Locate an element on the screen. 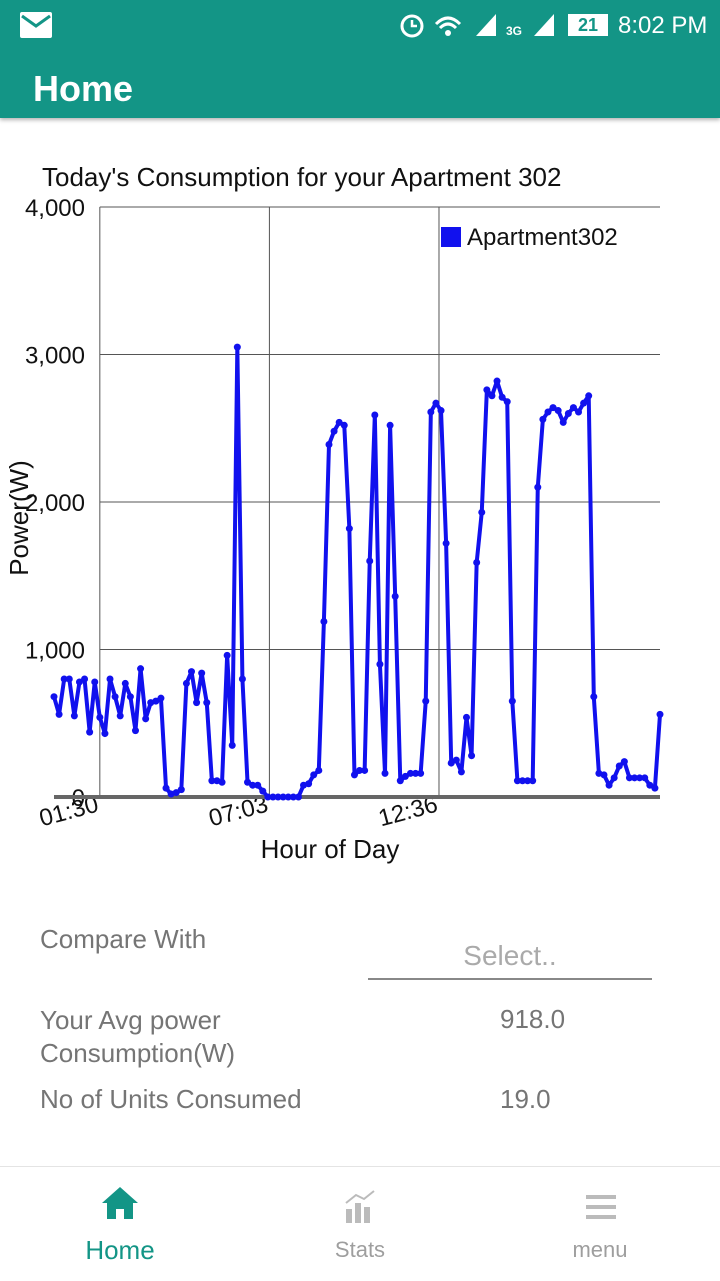 Image resolution: width=720 pixels, height=1281 pixels. legend-label: Apartment302 is located at coordinates (542, 237).